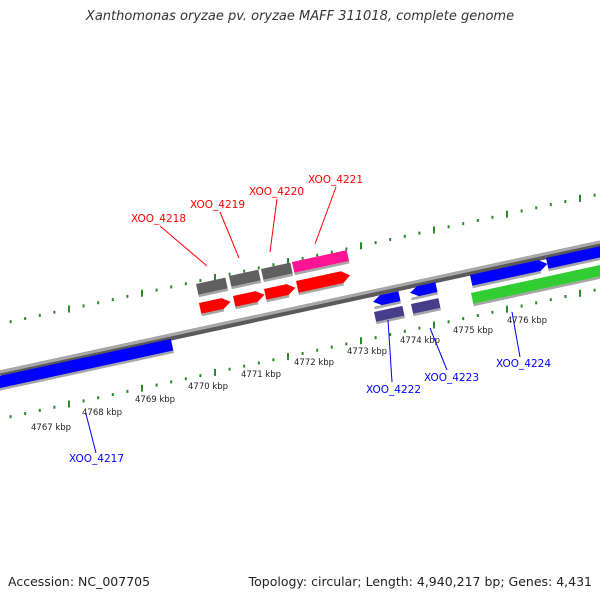 Image resolution: width=600 pixels, height=600 pixels. Describe the element at coordinates (217, 205) in the screenshot. I see `gene-label-xoo4219: XOO_4219` at that location.